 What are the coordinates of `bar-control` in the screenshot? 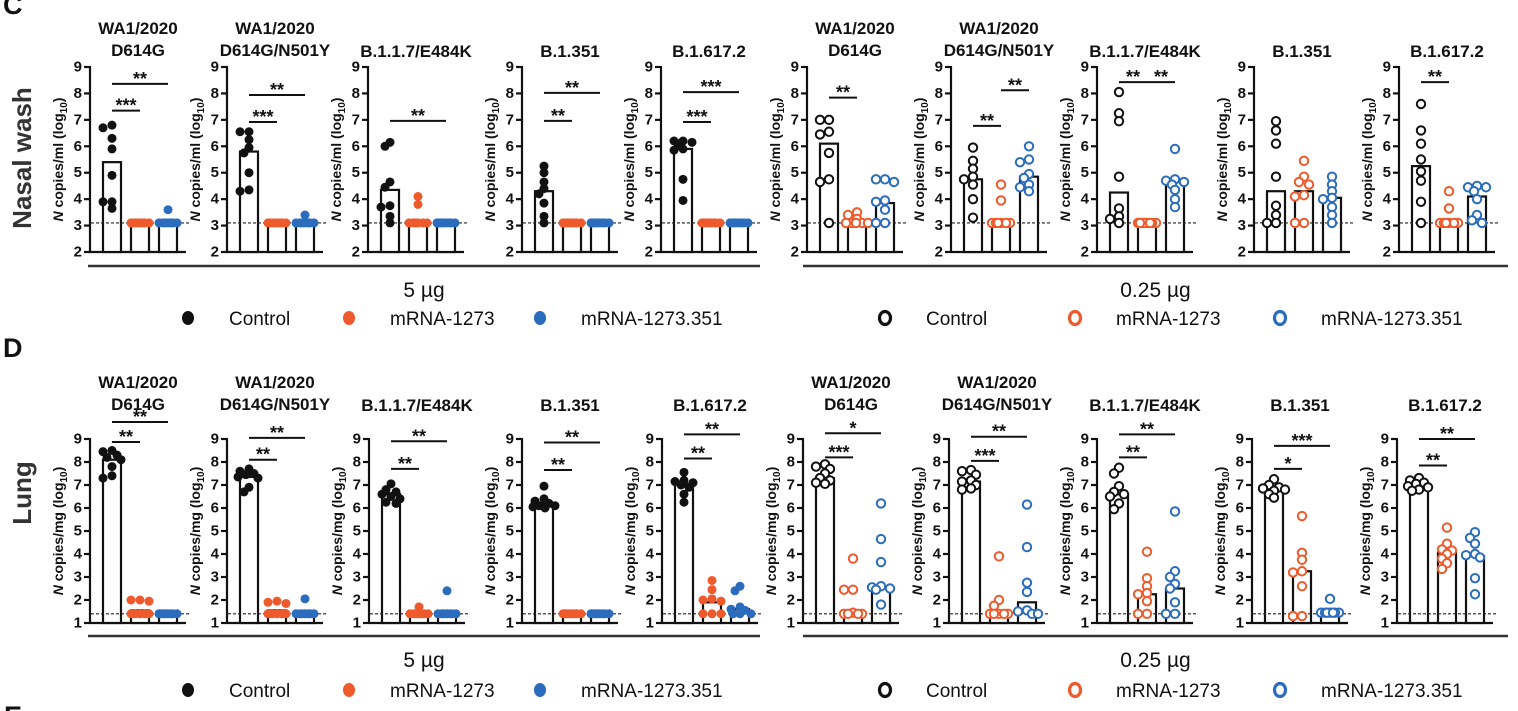 It's located at (829, 198).